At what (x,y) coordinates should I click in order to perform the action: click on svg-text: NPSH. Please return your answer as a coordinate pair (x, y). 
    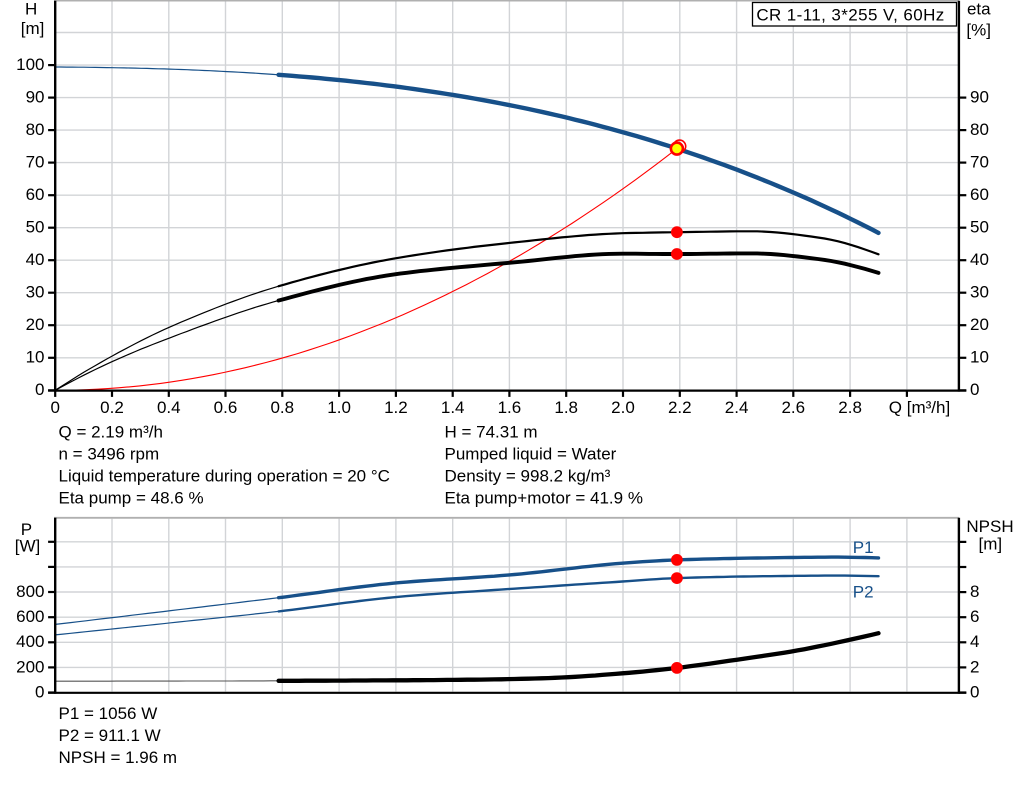
    Looking at the image, I should click on (989, 526).